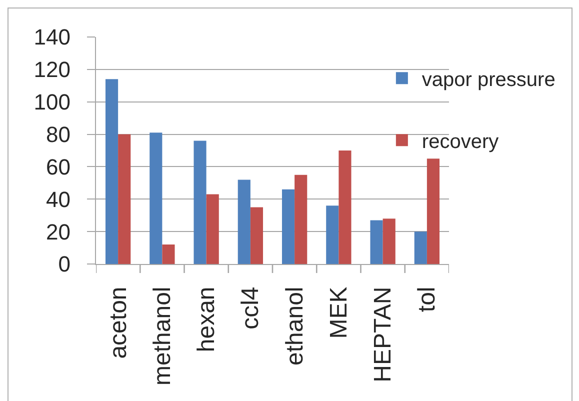  Describe the element at coordinates (58, 167) in the screenshot. I see `y-tick-label: 60` at that location.